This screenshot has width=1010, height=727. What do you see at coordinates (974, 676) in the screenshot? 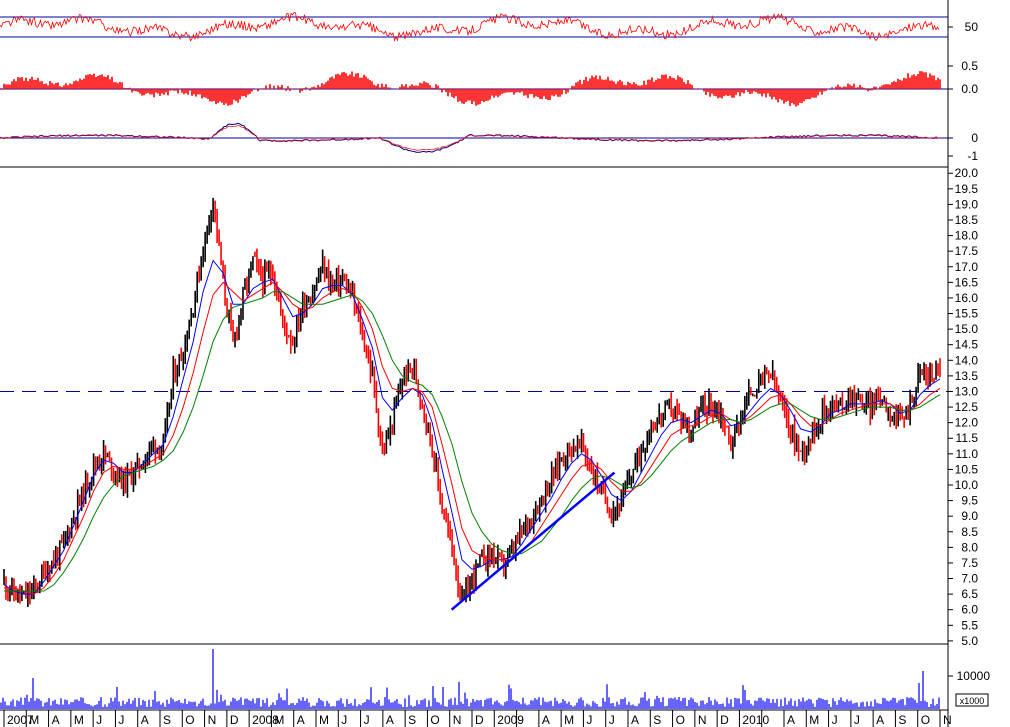
I see `volume-tick-label: 10000` at bounding box center [974, 676].